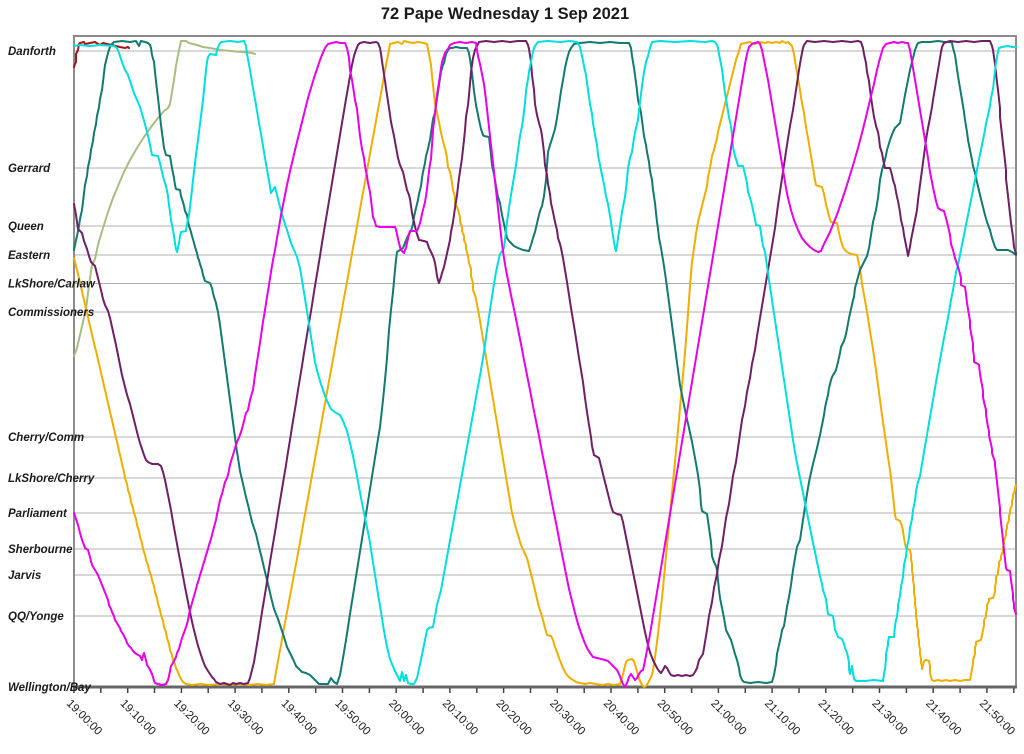 The height and width of the screenshot is (754, 1024). What do you see at coordinates (52, 285) in the screenshot?
I see `svg-text: LkShore/Carlaw` at bounding box center [52, 285].